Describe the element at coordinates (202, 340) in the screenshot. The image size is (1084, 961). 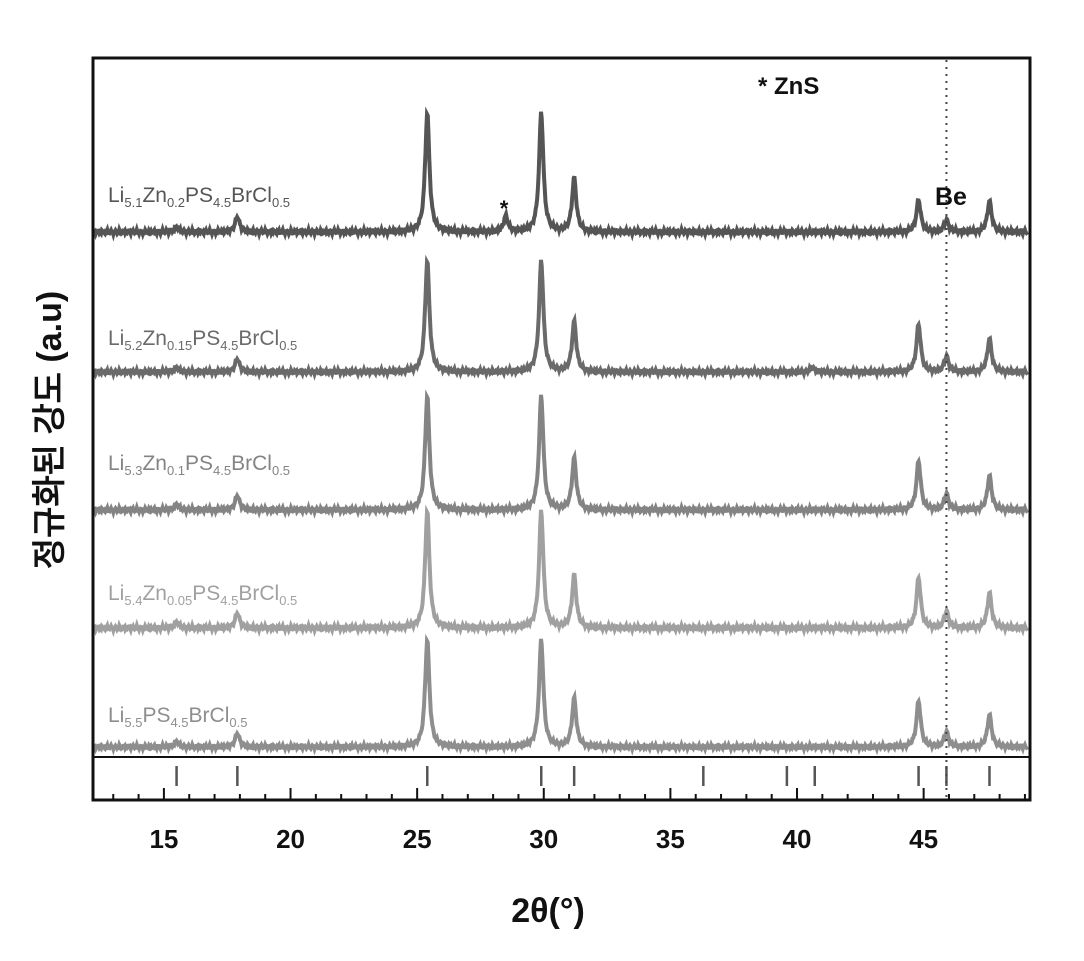
I see `series-label: Li5.2Zn0.15PS4.5BrCl0.5` at that location.